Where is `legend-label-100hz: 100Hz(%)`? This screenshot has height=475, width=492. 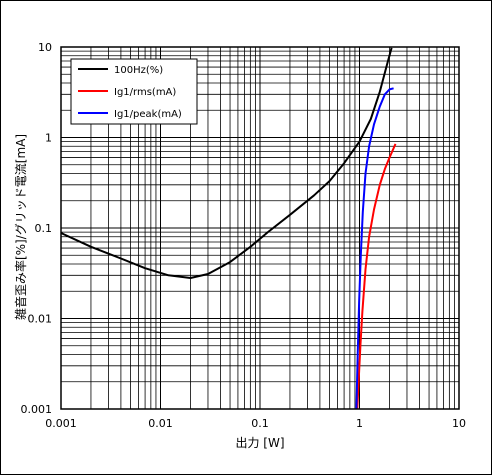 legend-label-100hz: 100Hz(%) is located at coordinates (138, 70).